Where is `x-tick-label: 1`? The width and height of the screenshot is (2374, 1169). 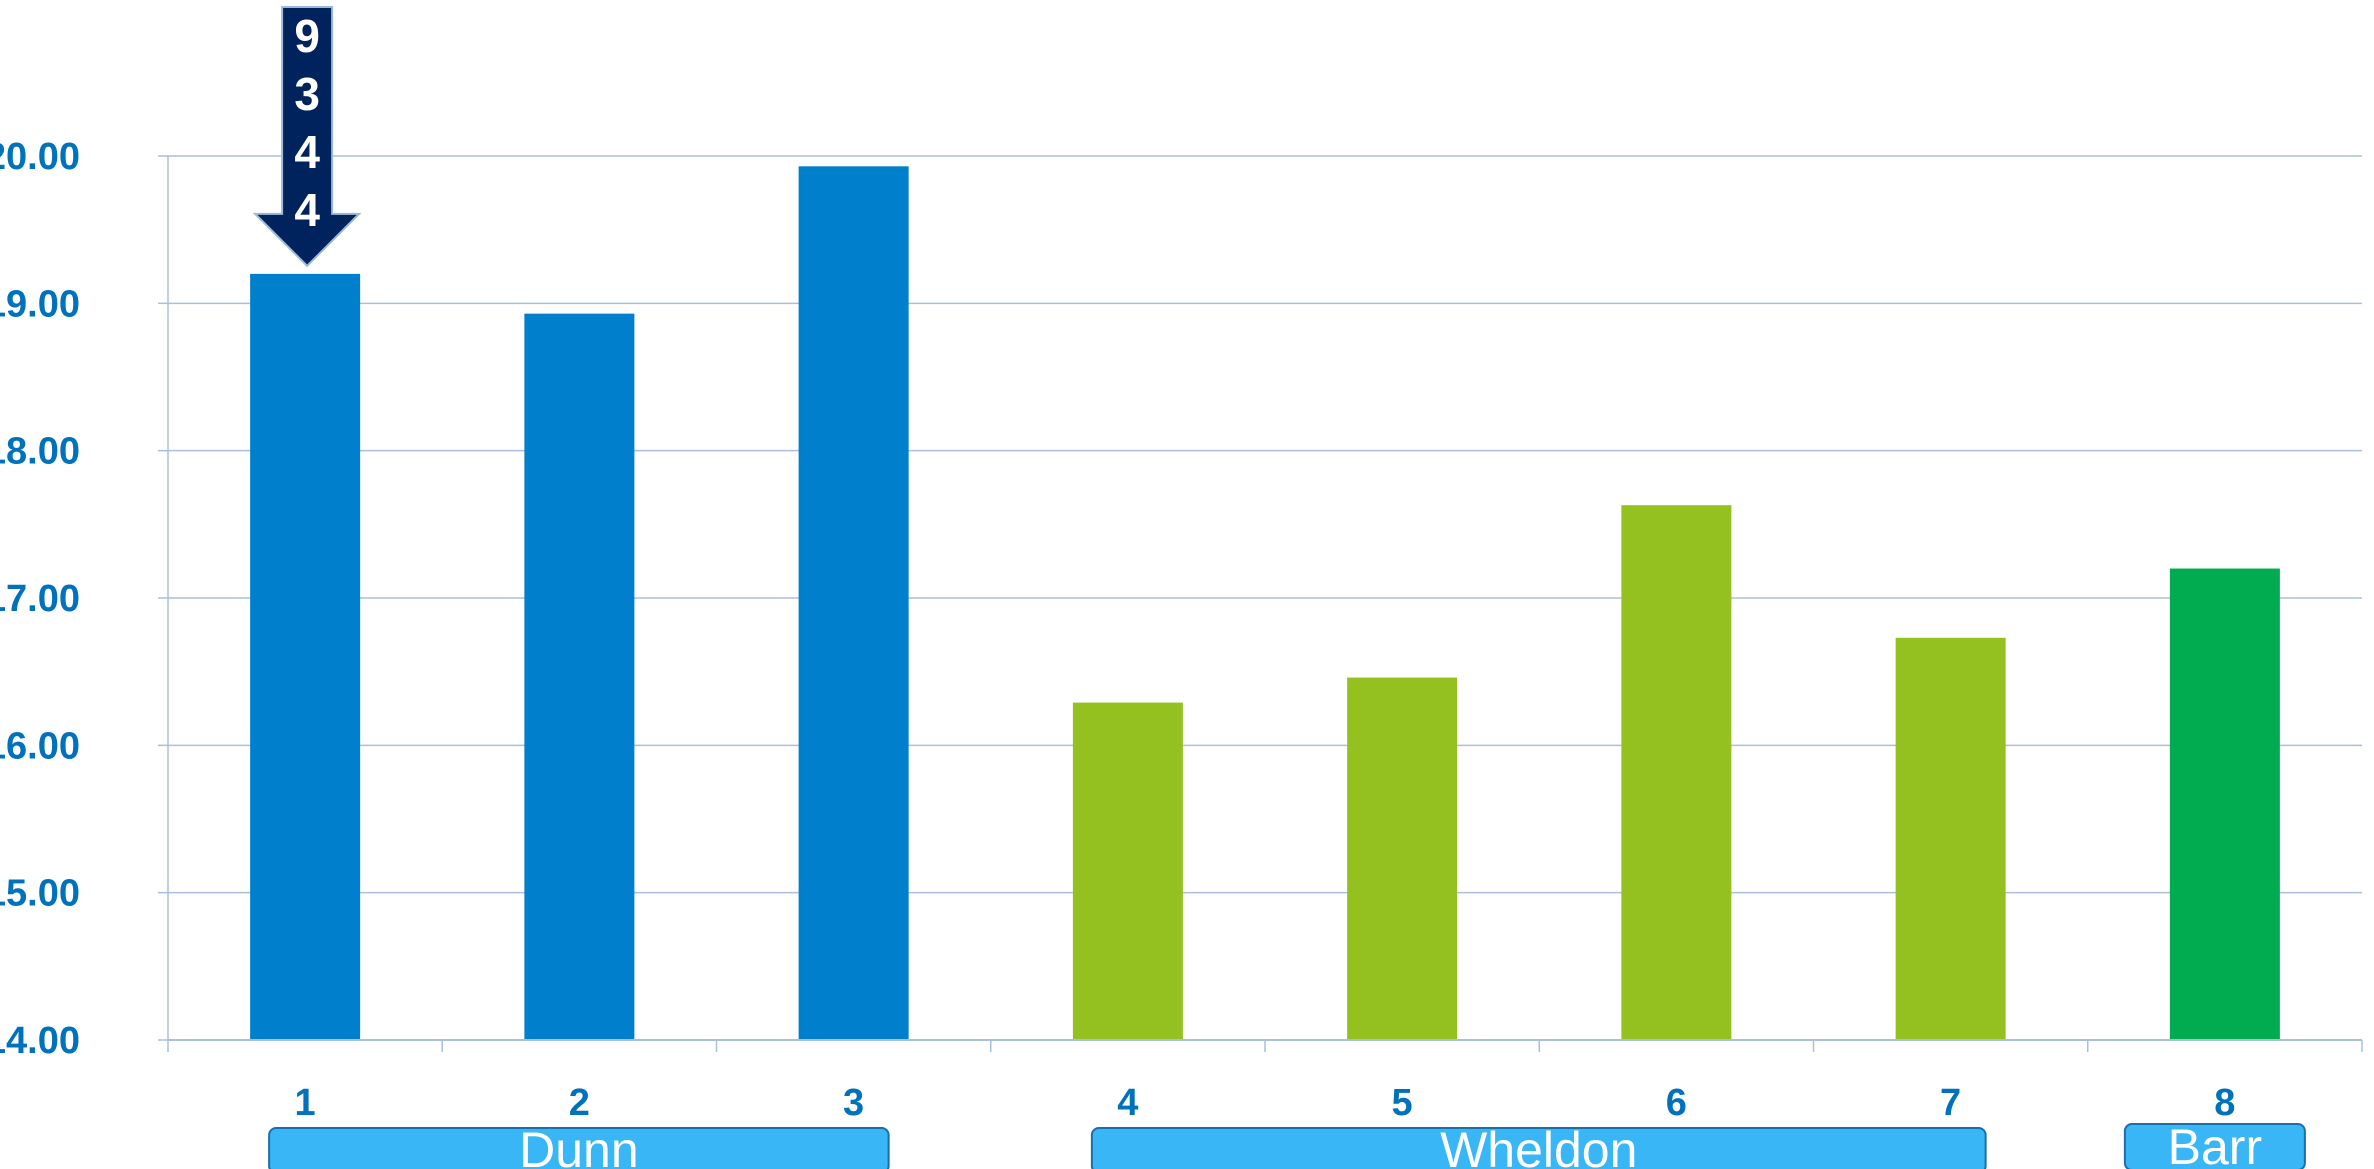
x-tick-label: 1 is located at coordinates (305, 1103).